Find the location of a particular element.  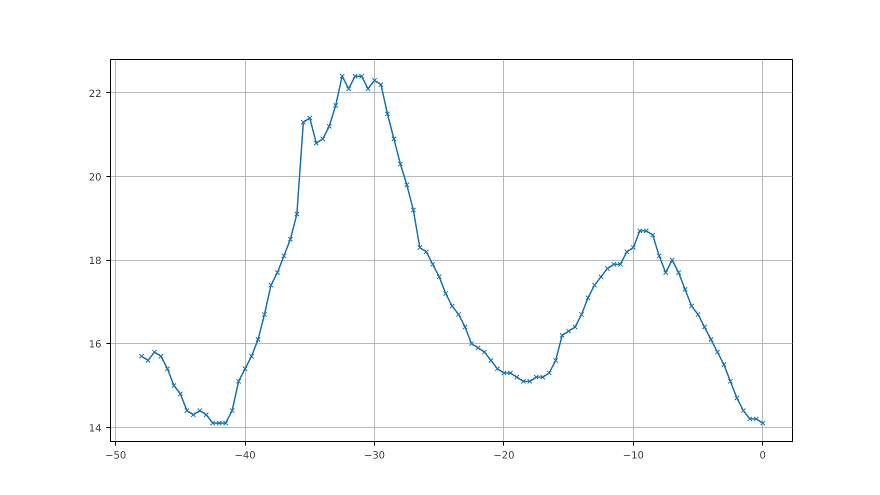

x-tick-label: −10 is located at coordinates (633, 456).